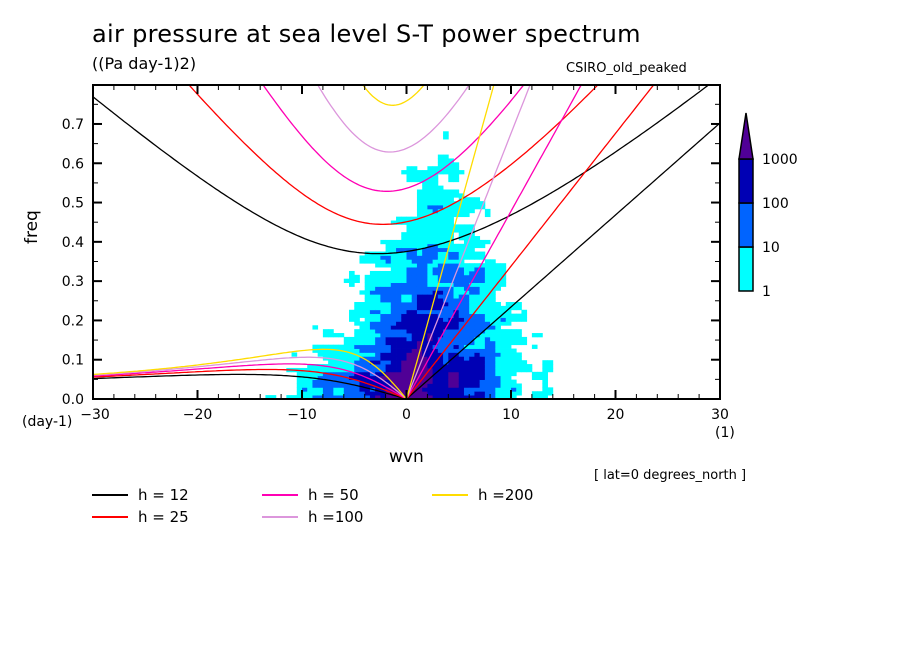 This screenshot has height=654, width=904. What do you see at coordinates (250, 383) in the screenshot?
I see `dispersion-curve-h25-rossby` at bounding box center [250, 383].